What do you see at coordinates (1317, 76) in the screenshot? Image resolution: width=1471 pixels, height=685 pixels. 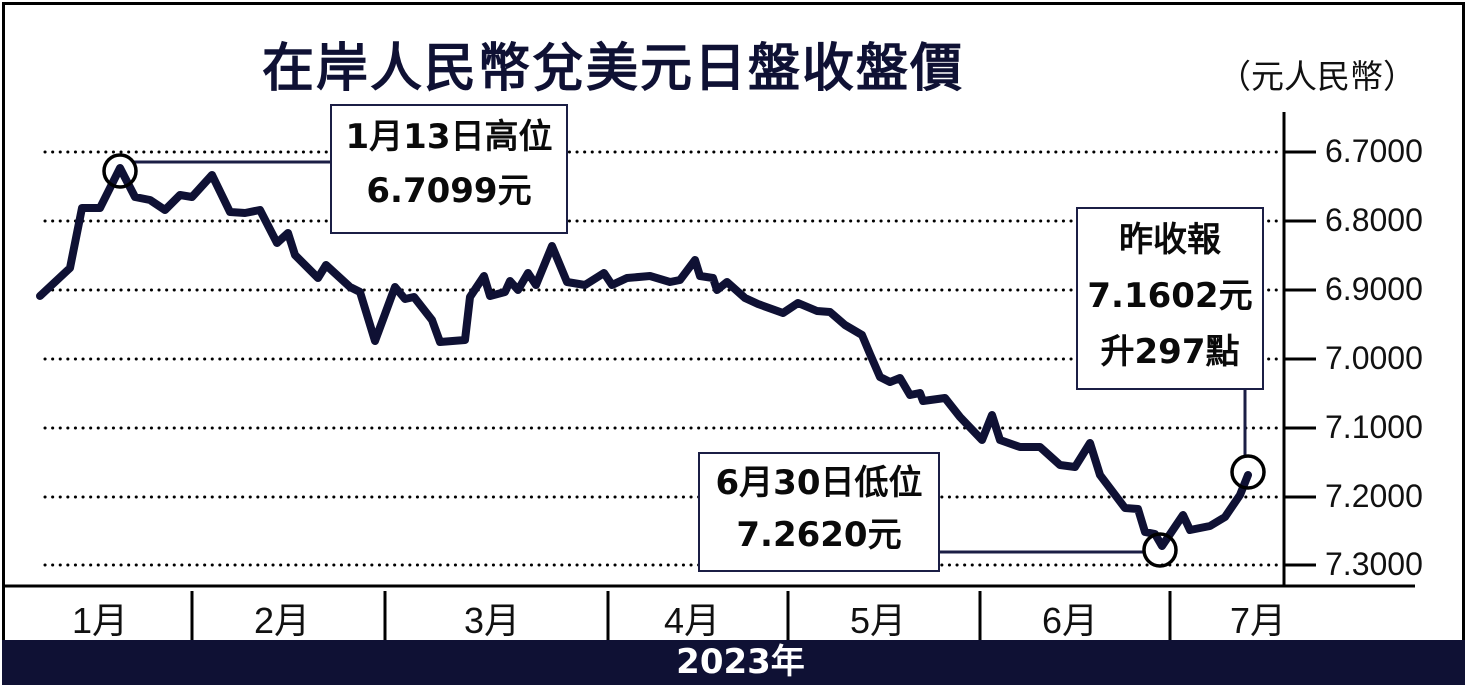 I see `y-axis-unit-label: （元人民幣）` at bounding box center [1317, 76].